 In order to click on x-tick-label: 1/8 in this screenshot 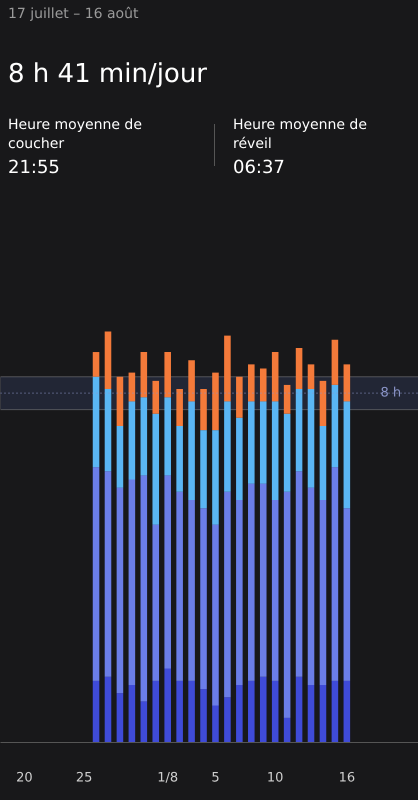, I will do `click(167, 778)`.